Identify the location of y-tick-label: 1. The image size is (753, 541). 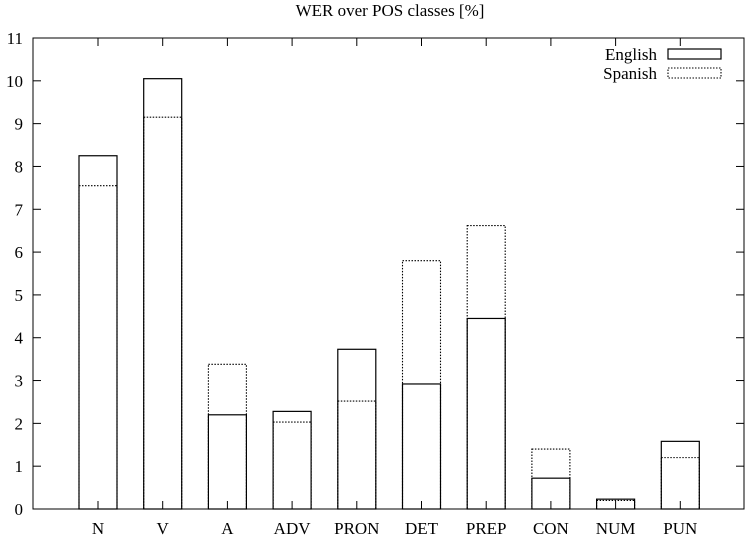
(19, 466).